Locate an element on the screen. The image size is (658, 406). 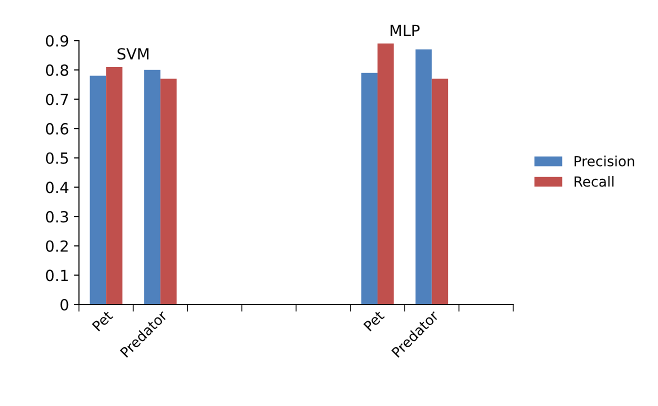
y-tick-label: 0.9 is located at coordinates (57, 41).